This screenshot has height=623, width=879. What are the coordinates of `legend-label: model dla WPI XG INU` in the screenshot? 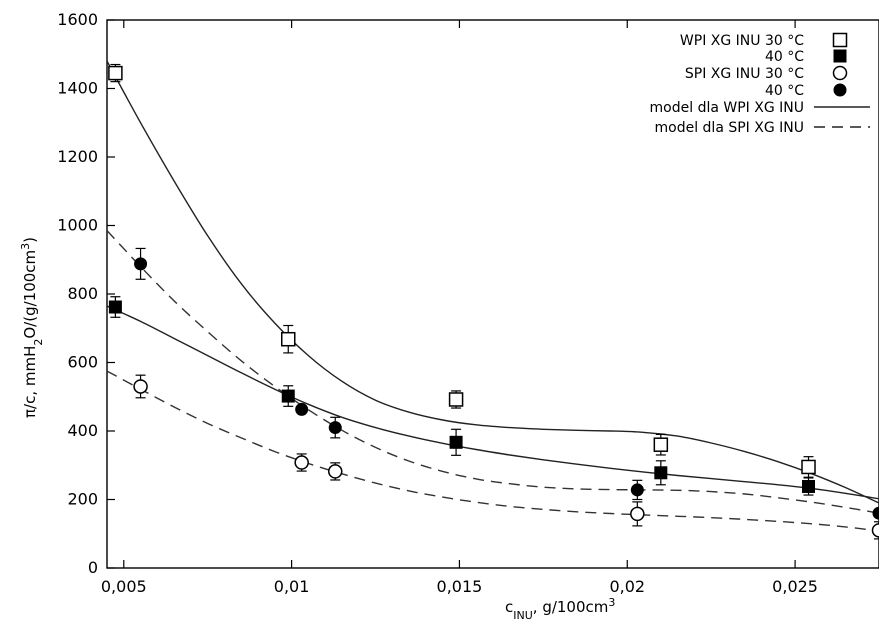 It's located at (727, 108).